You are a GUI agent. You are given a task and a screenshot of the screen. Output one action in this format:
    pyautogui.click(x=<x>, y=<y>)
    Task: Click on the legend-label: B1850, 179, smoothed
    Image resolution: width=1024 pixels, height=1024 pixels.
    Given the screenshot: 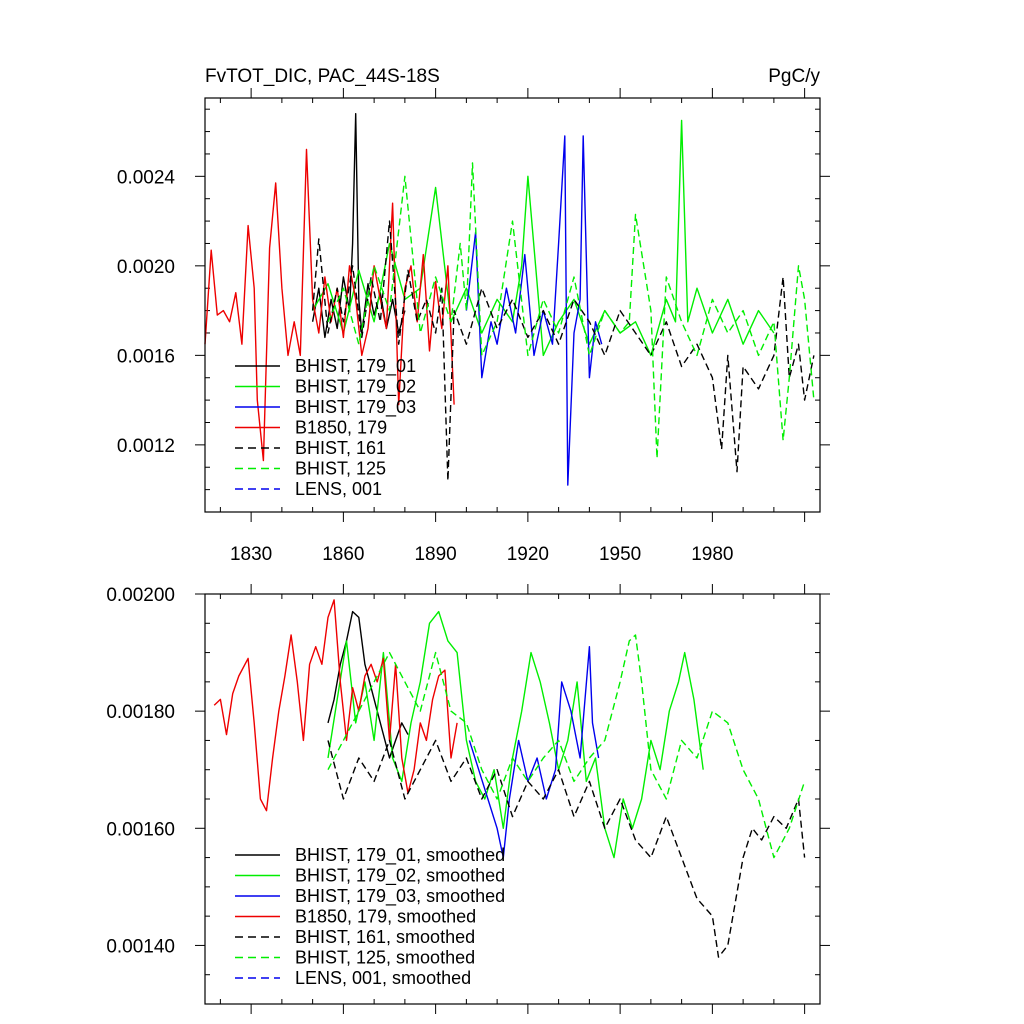 What is the action you would take?
    pyautogui.click(x=385, y=917)
    